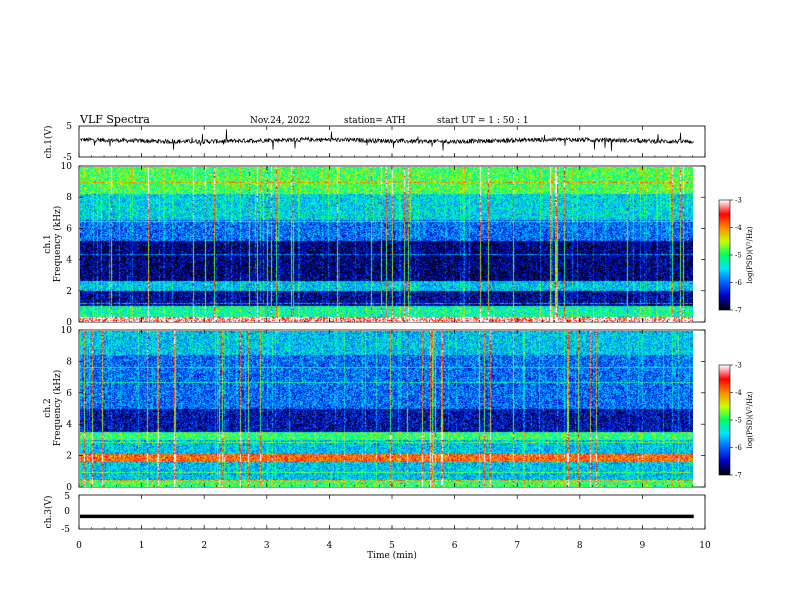  What do you see at coordinates (738, 366) in the screenshot?
I see `ch2-colorbar-tick--3: -3` at bounding box center [738, 366].